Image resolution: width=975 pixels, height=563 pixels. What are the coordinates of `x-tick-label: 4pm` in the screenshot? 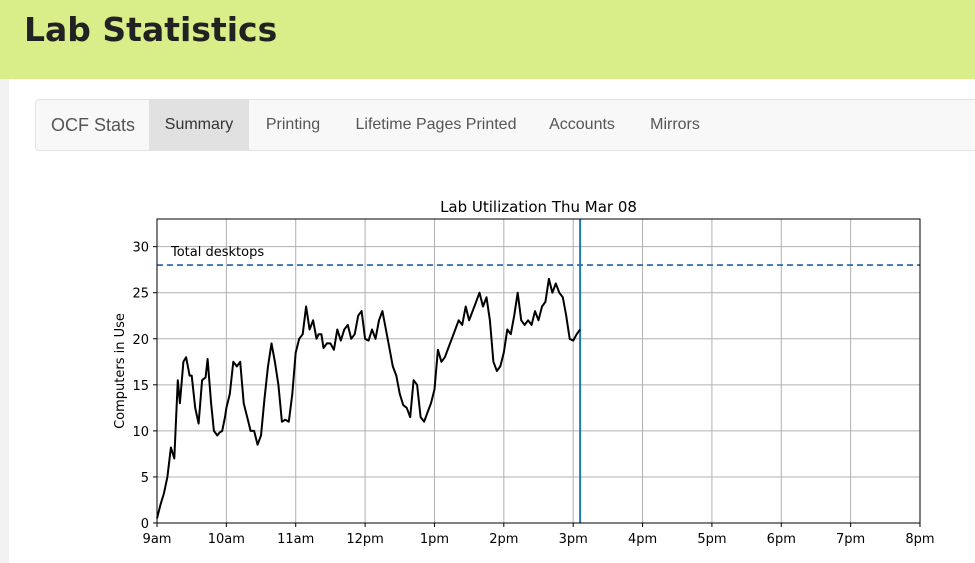 It's located at (642, 539).